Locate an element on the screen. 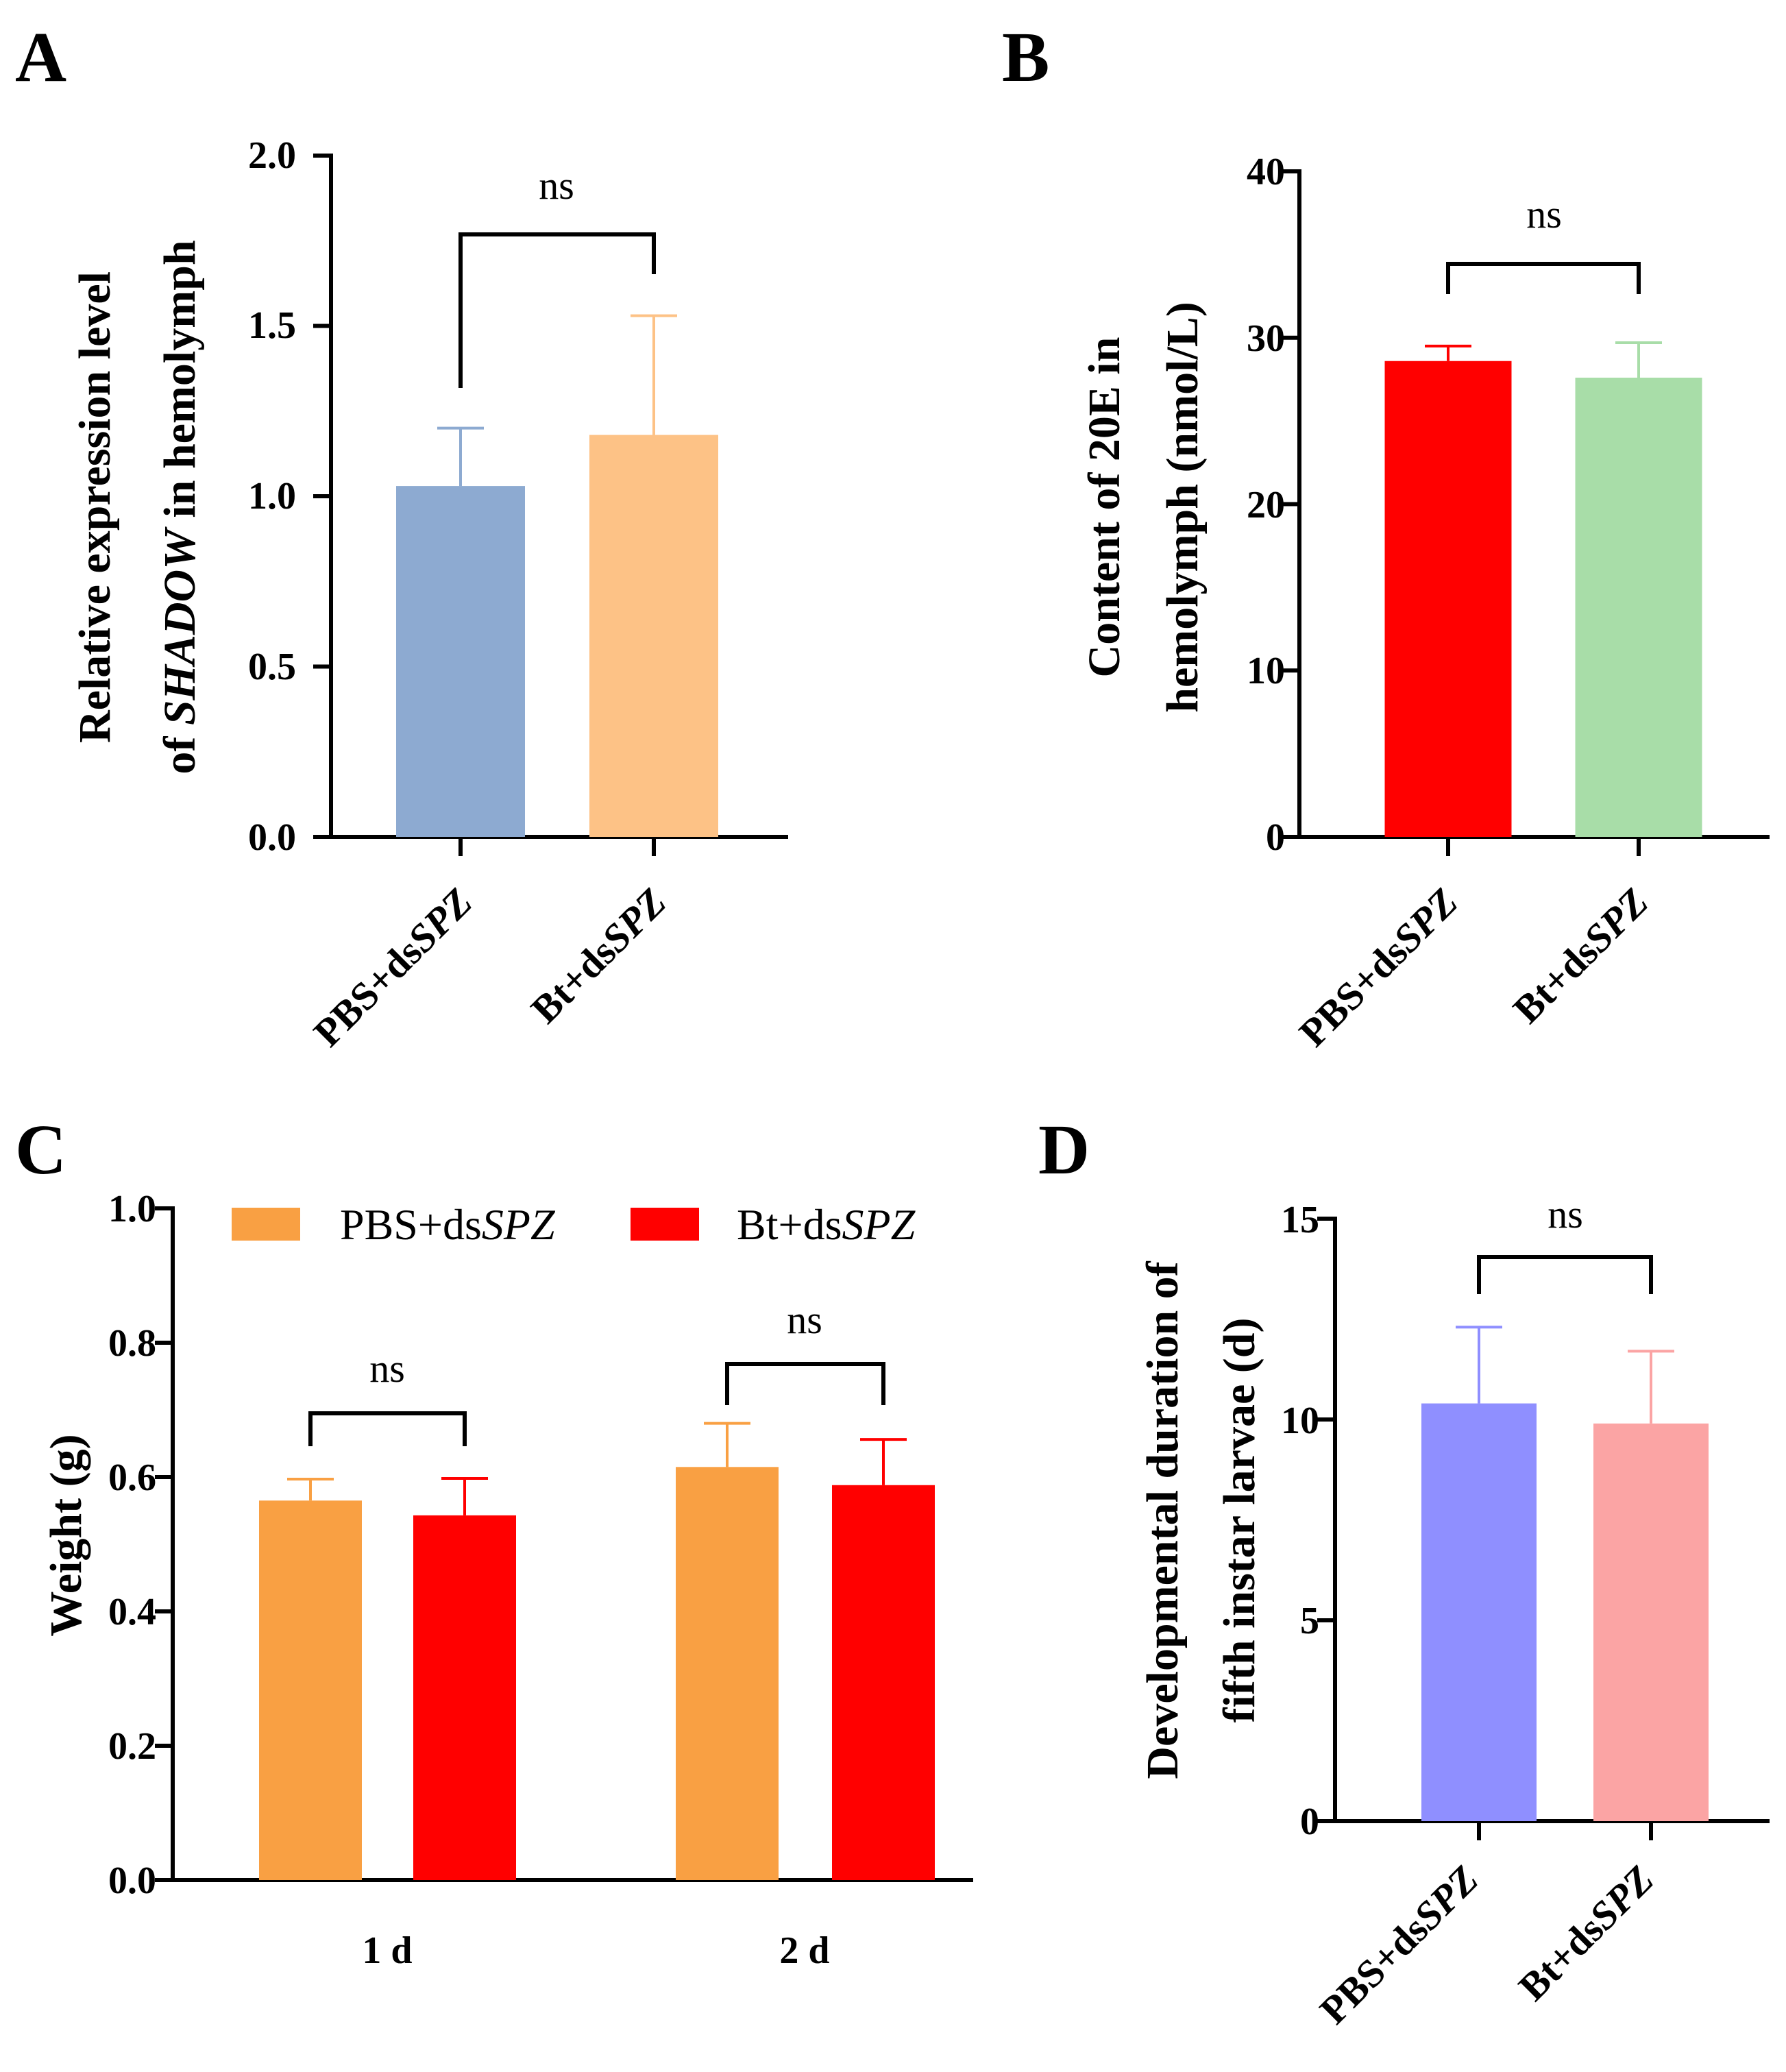  panel-d-ytick-label: 5 is located at coordinates (1310, 1621).